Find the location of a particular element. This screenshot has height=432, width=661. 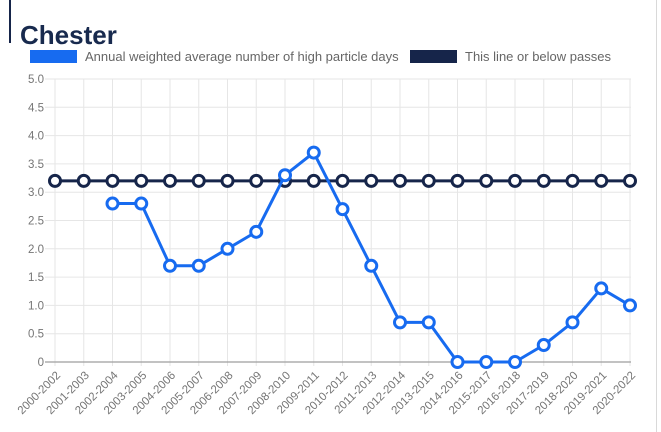

legend-swatch-blue is located at coordinates (53, 56).